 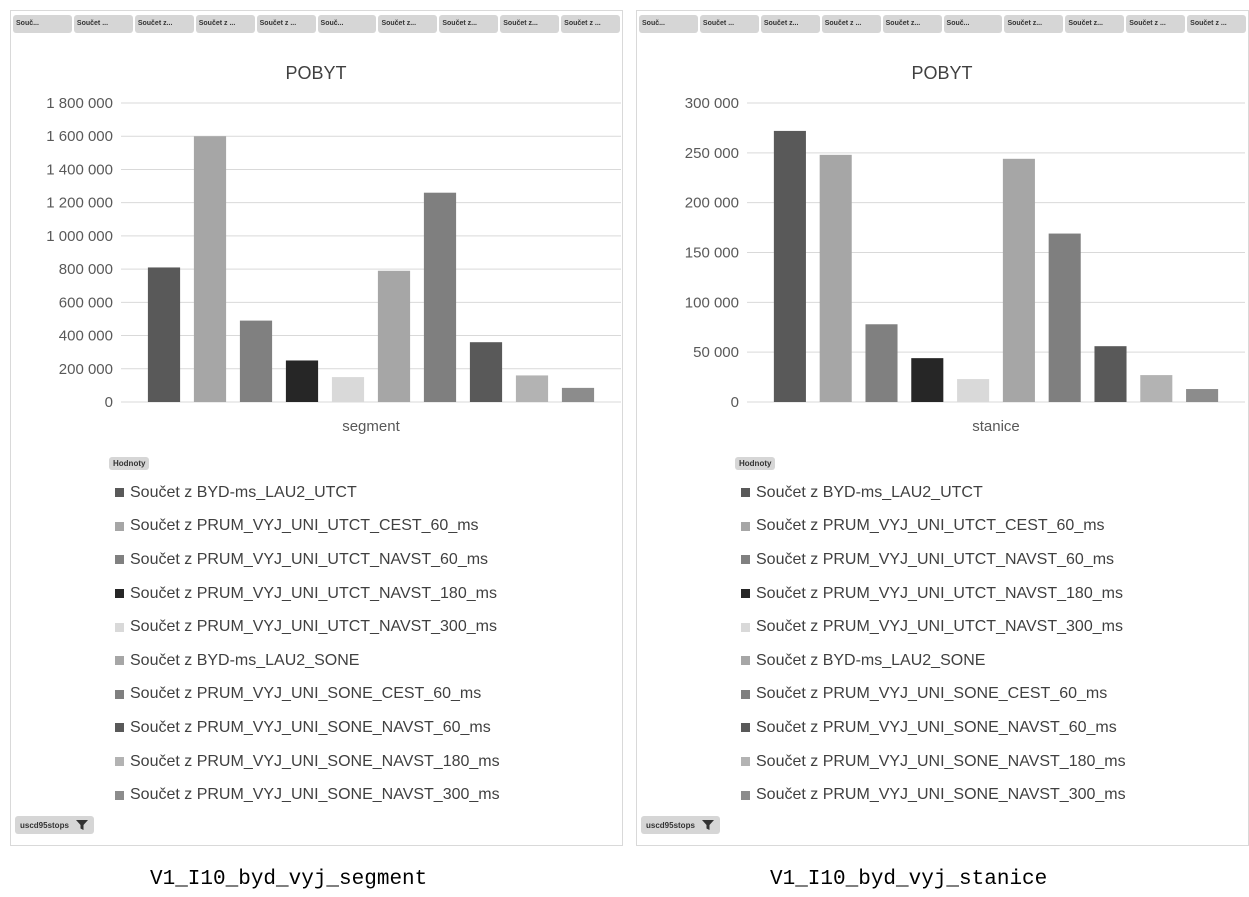 I want to click on y-tick-label: 1 600 000, so click(x=79, y=136).